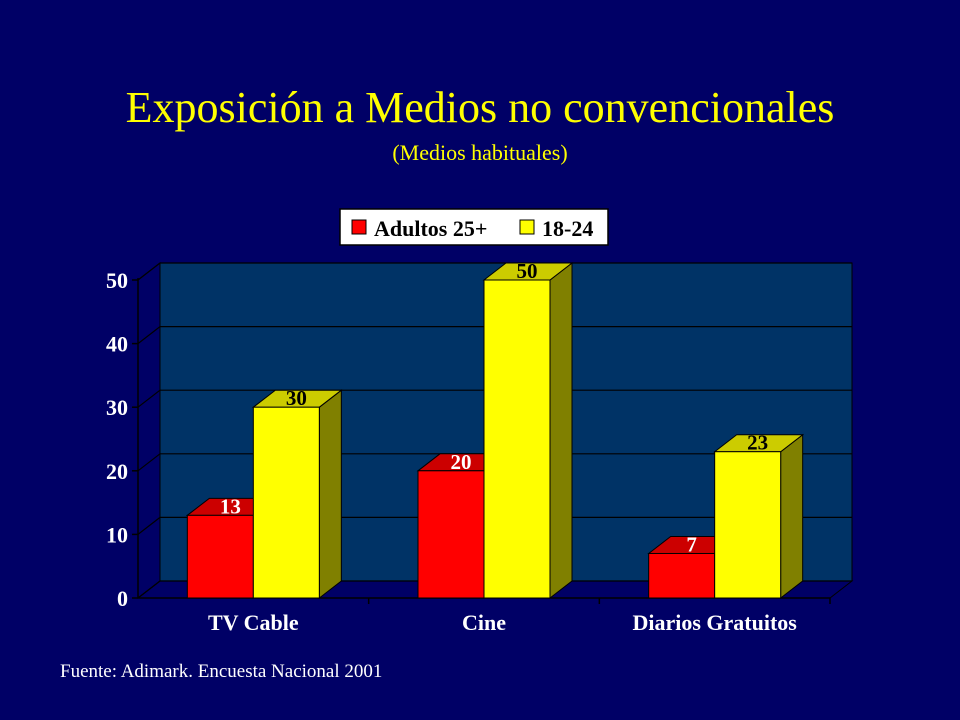 This screenshot has width=960, height=720. What do you see at coordinates (296, 398) in the screenshot?
I see `data-label: 30` at bounding box center [296, 398].